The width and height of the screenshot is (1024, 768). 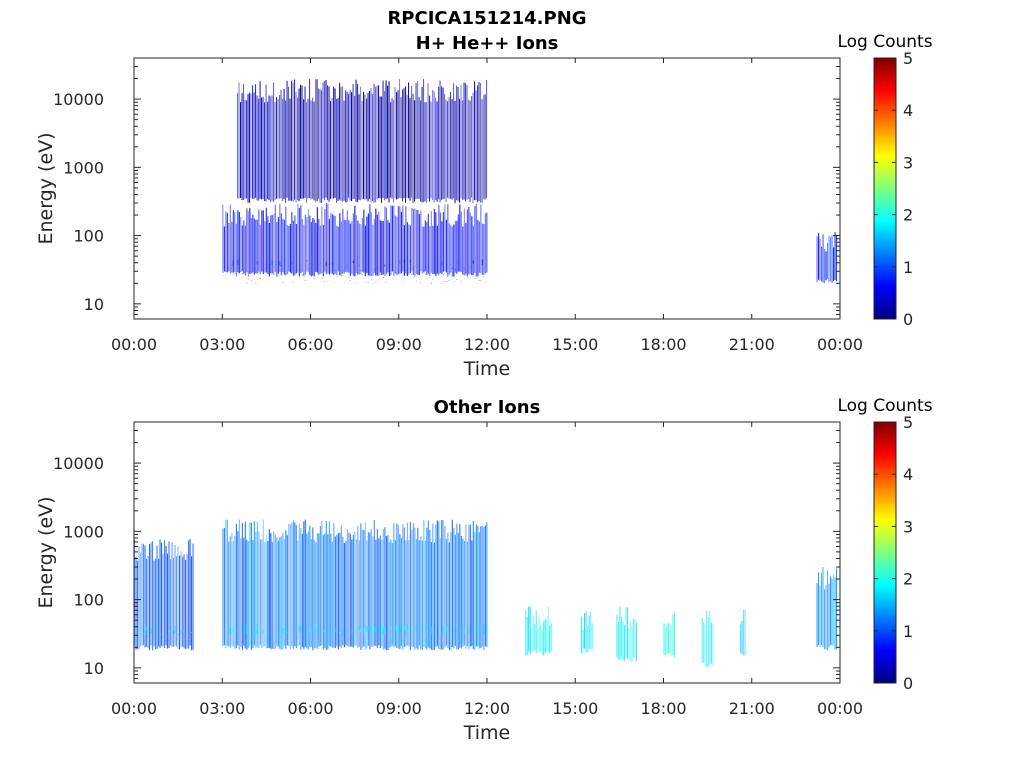 What do you see at coordinates (487, 43) in the screenshot?
I see `panel-title: H+ He++ Ions` at bounding box center [487, 43].